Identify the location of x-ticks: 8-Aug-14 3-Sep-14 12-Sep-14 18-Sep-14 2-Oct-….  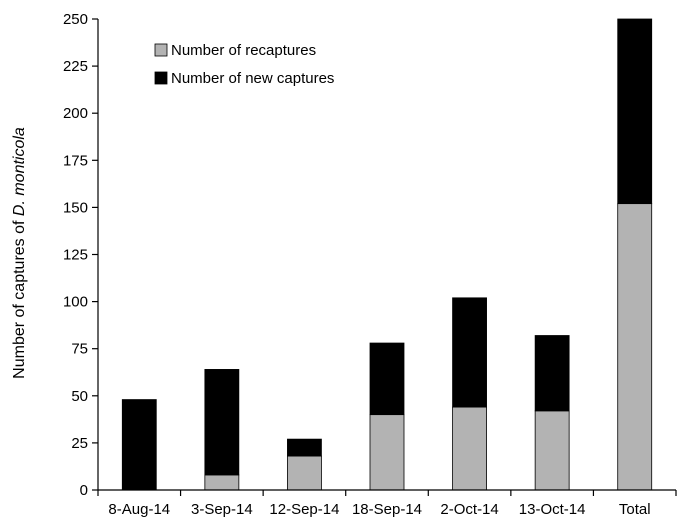
(387, 504).